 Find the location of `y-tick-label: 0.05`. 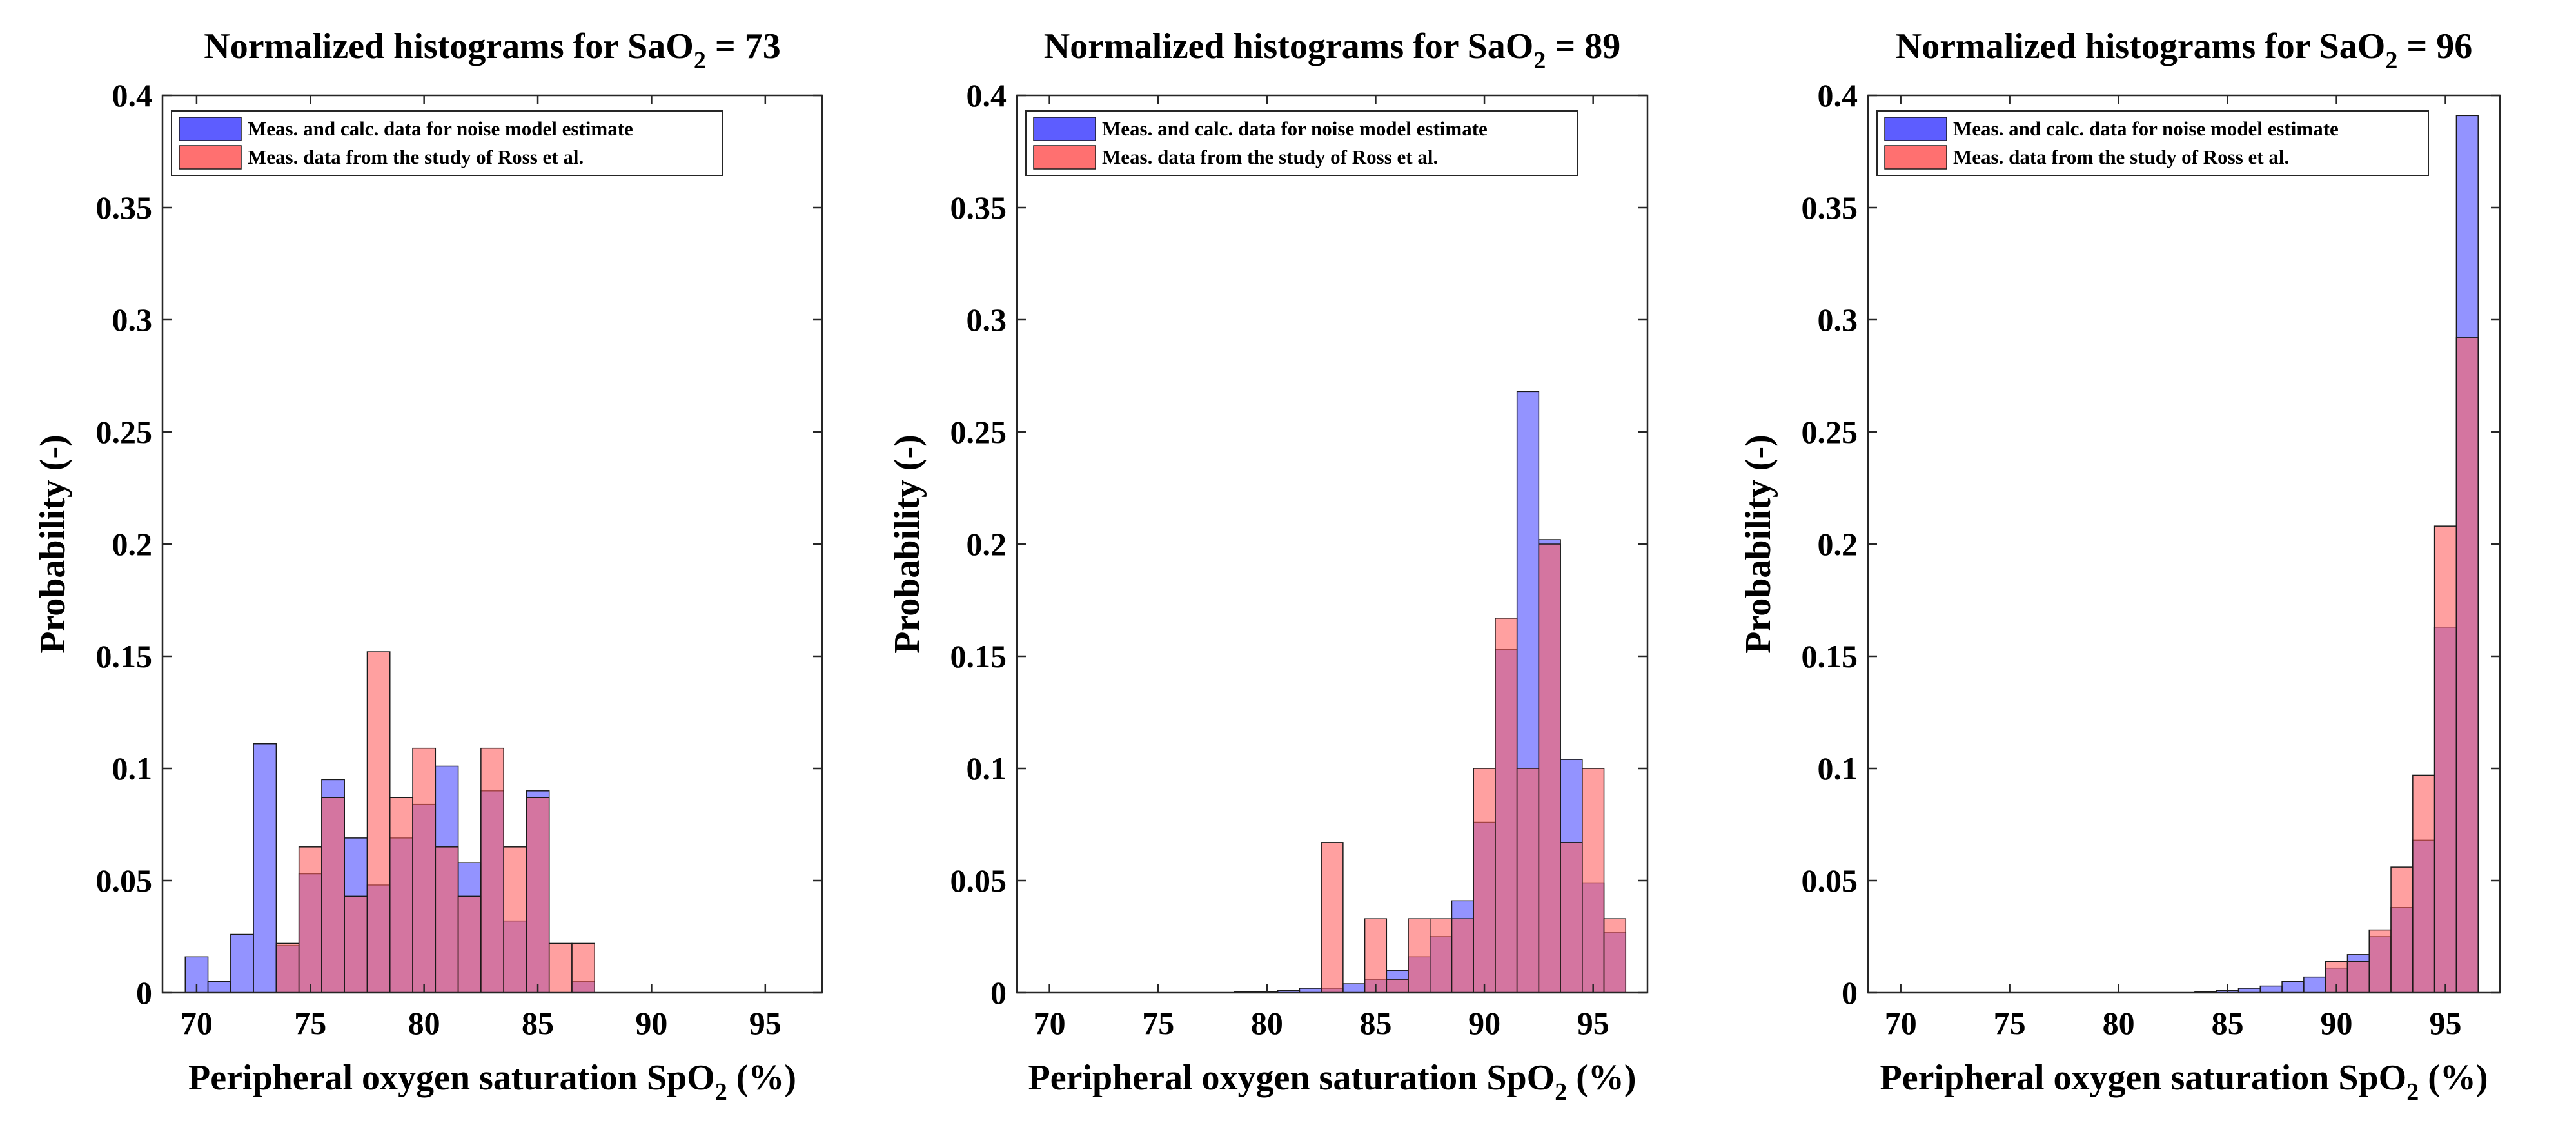

y-tick-label: 0.05 is located at coordinates (1830, 881).